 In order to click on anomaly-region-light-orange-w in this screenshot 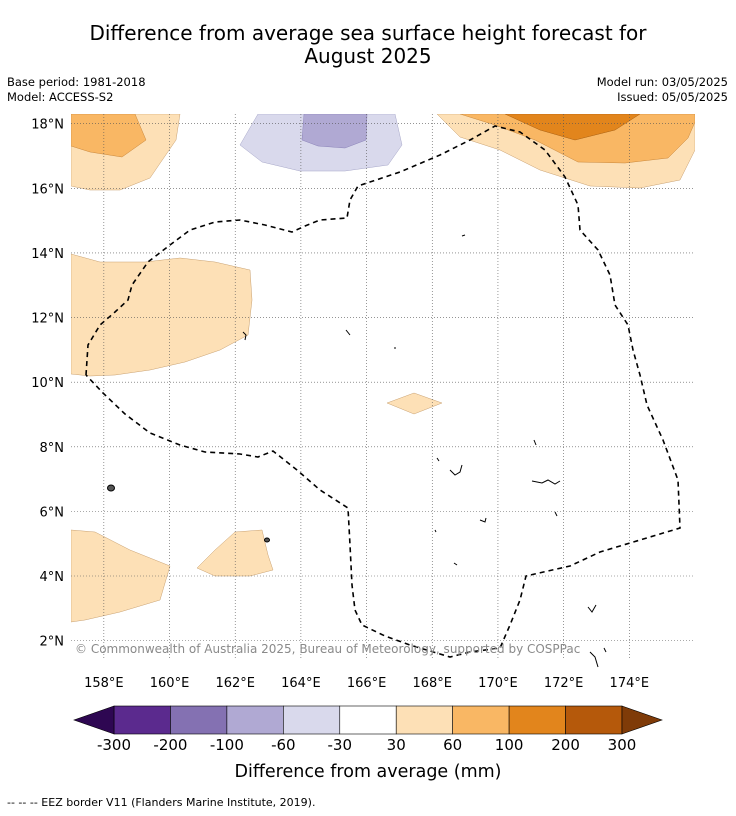, I will do `click(162, 315)`.